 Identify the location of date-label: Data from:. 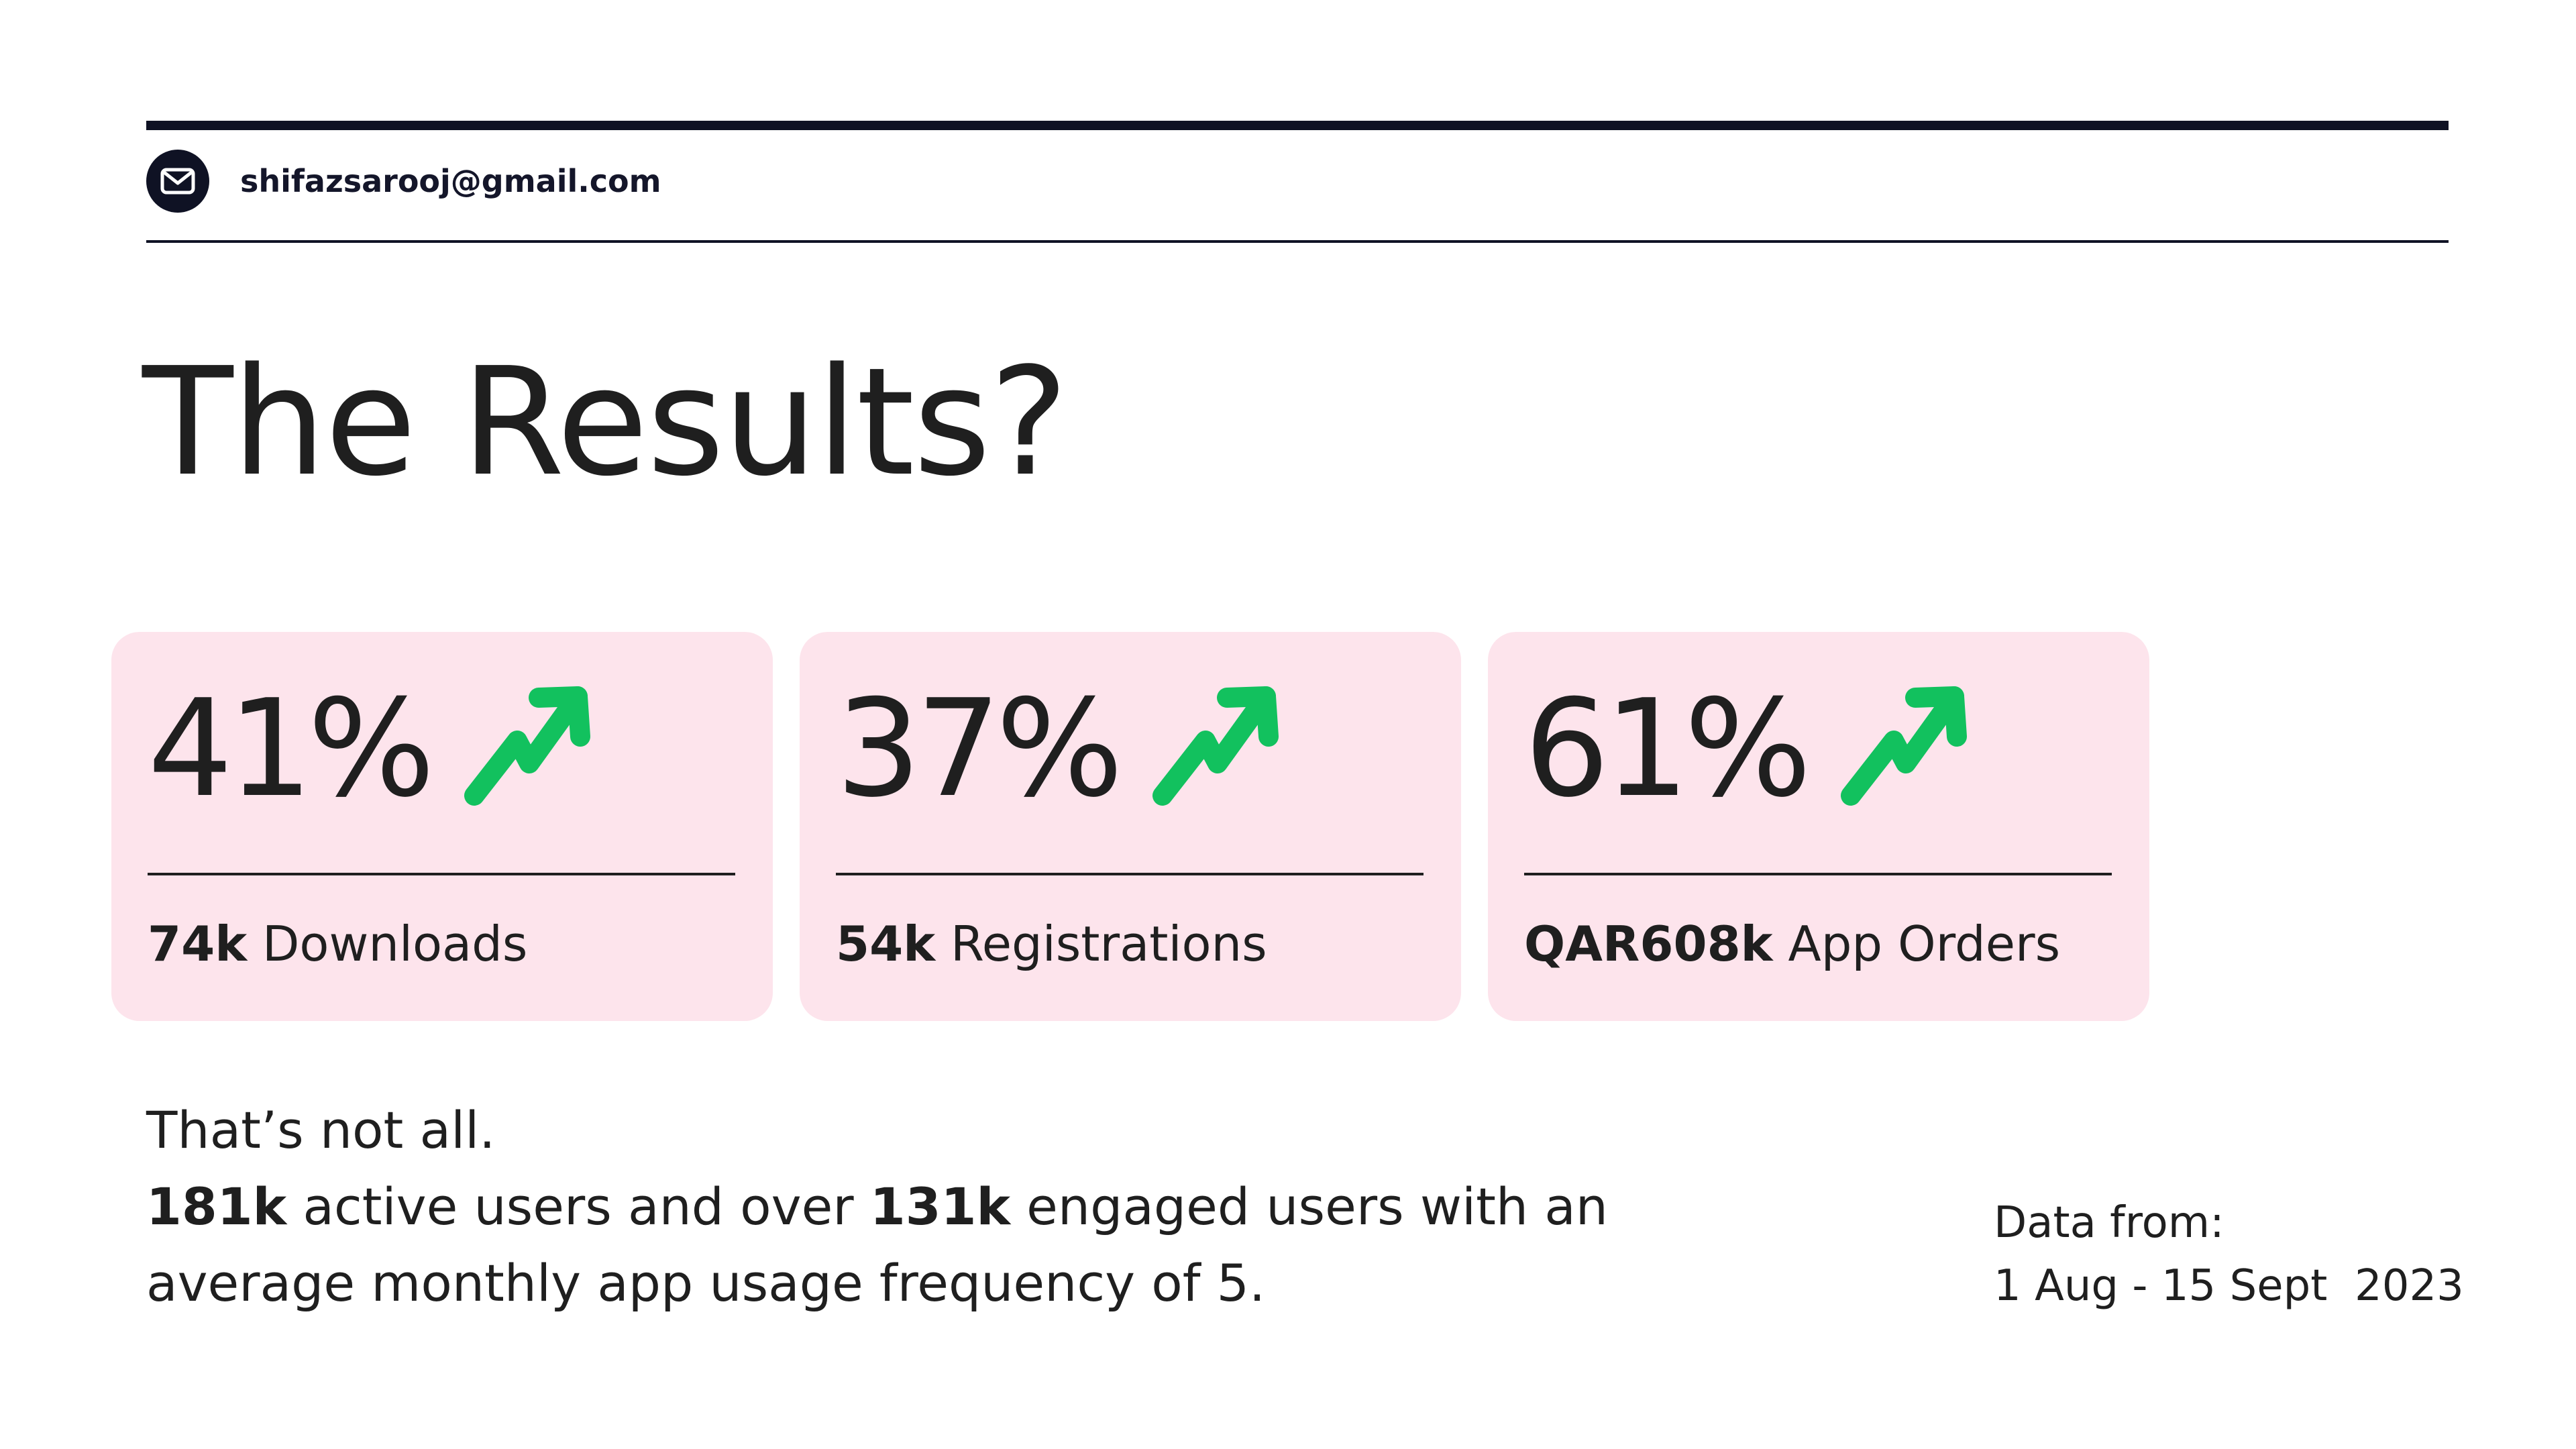
(2109, 1223).